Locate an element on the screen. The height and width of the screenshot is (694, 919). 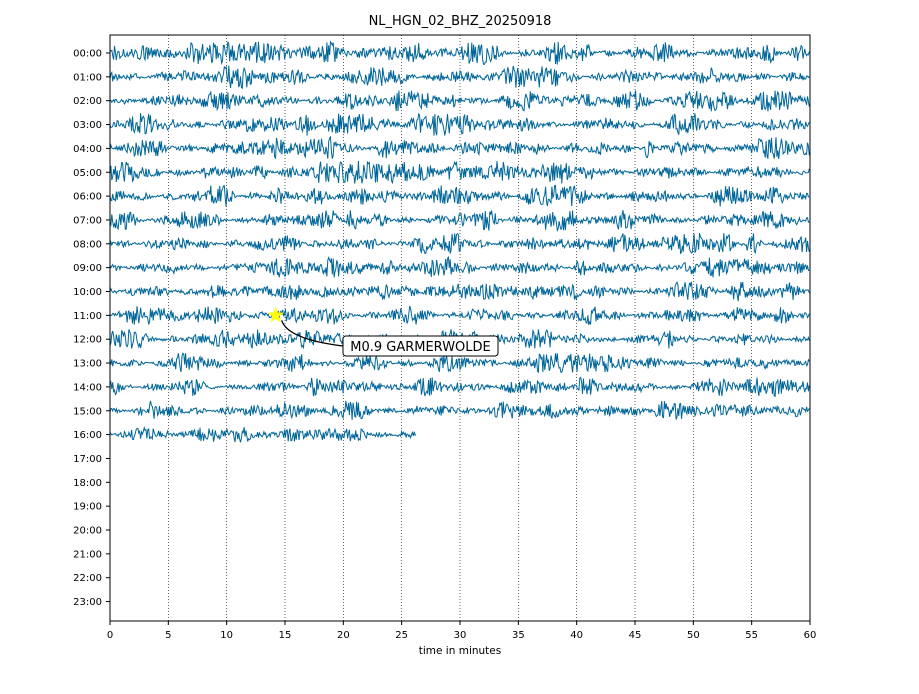
y-tick-label: 08:00 is located at coordinates (87, 244).